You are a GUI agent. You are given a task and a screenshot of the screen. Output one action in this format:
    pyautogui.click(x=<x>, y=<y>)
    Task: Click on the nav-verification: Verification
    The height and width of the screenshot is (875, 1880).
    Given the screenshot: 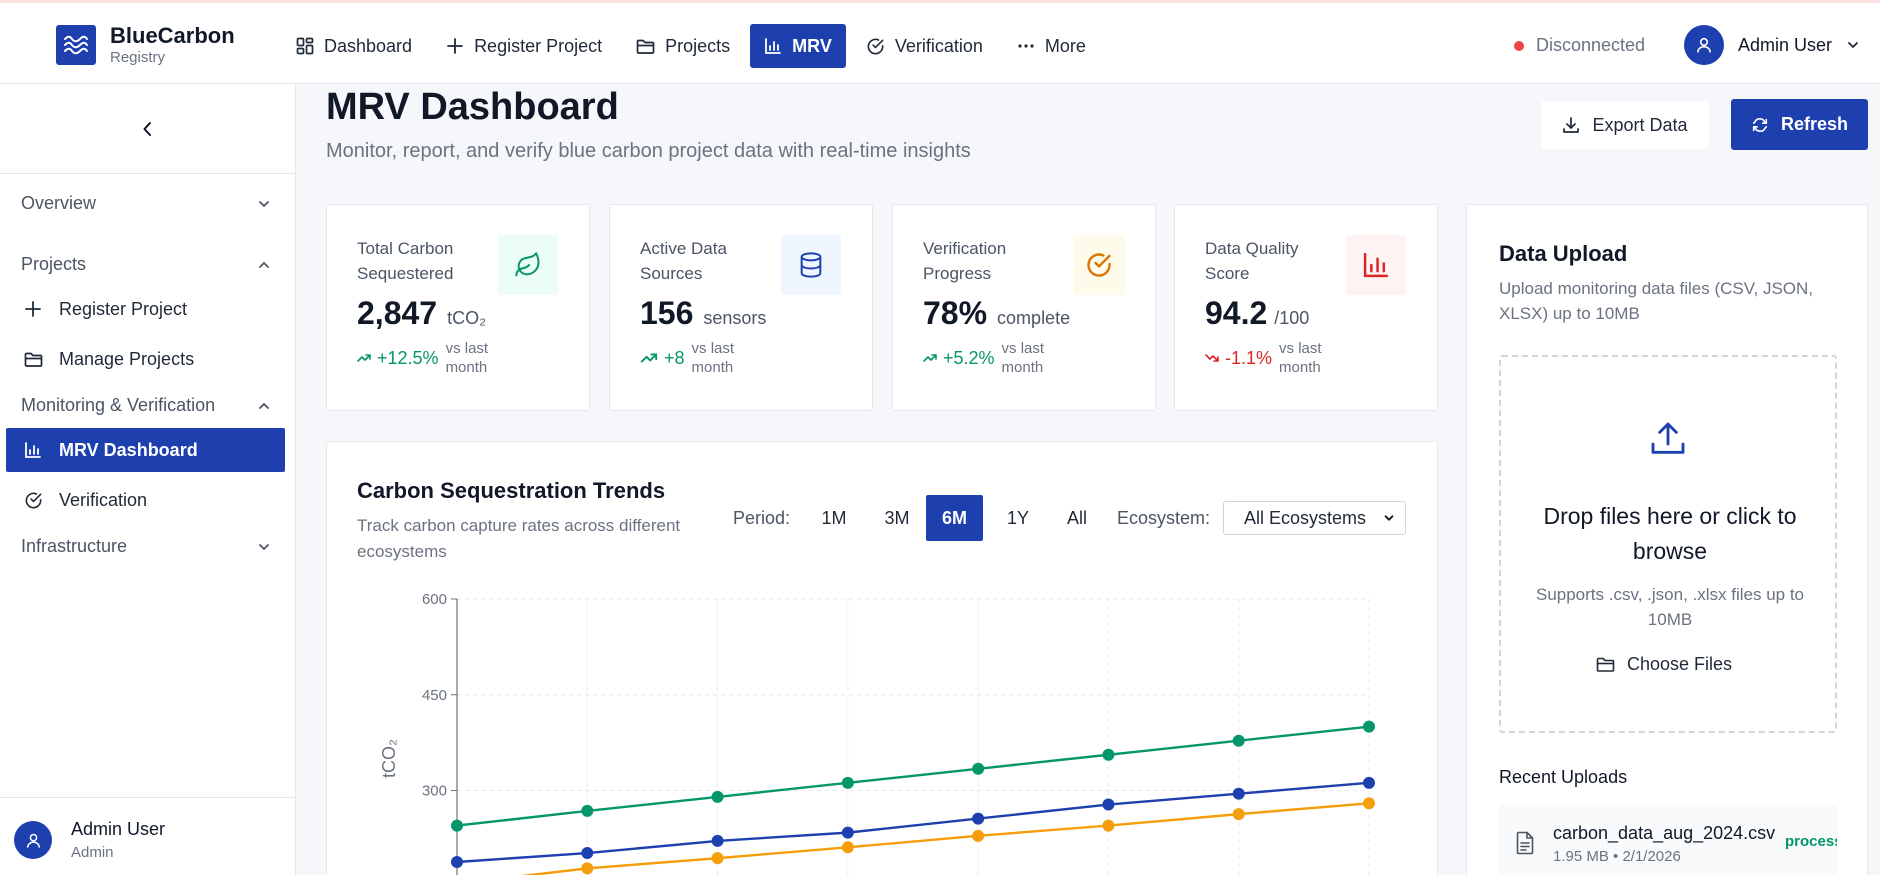 What is the action you would take?
    pyautogui.click(x=924, y=46)
    